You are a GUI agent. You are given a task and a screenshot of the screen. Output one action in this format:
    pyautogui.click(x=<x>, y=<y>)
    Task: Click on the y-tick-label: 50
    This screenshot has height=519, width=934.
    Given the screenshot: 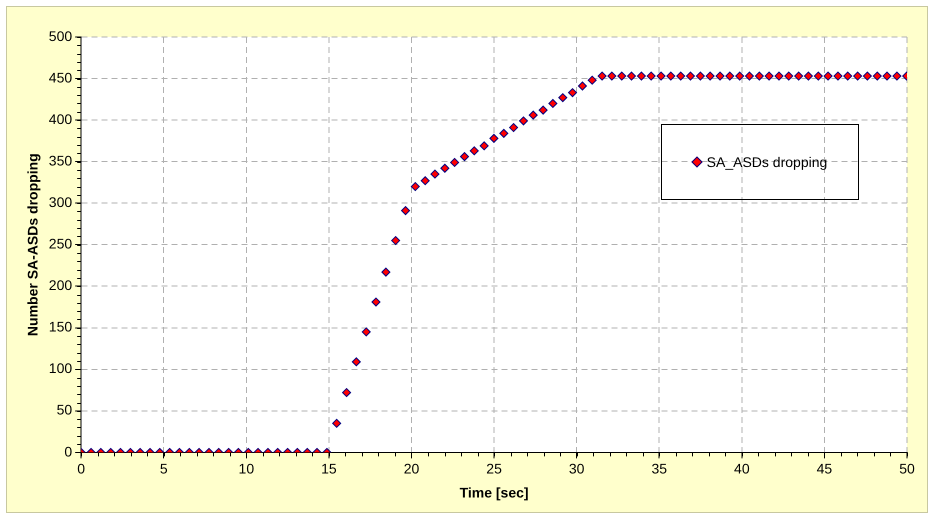 What is the action you would take?
    pyautogui.click(x=64, y=410)
    